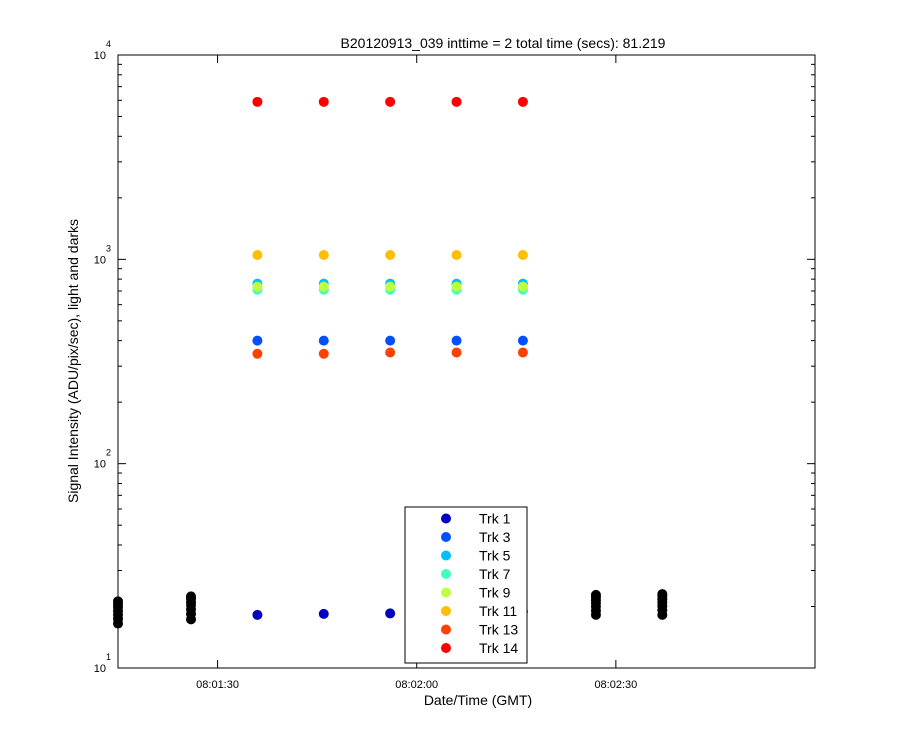  I want to click on y-tick-exponent: 1, so click(108, 657).